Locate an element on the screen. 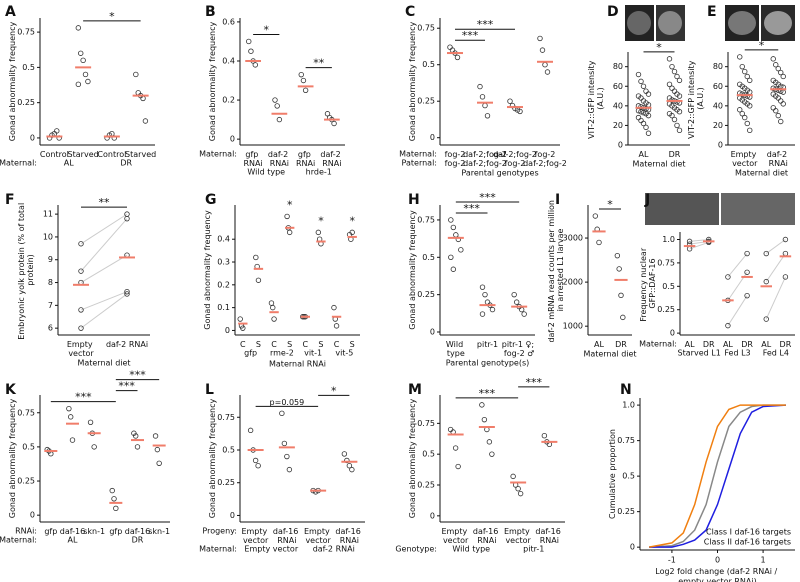 The height and width of the screenshot is (582, 800). span-label: vit-5 is located at coordinates (344, 353).